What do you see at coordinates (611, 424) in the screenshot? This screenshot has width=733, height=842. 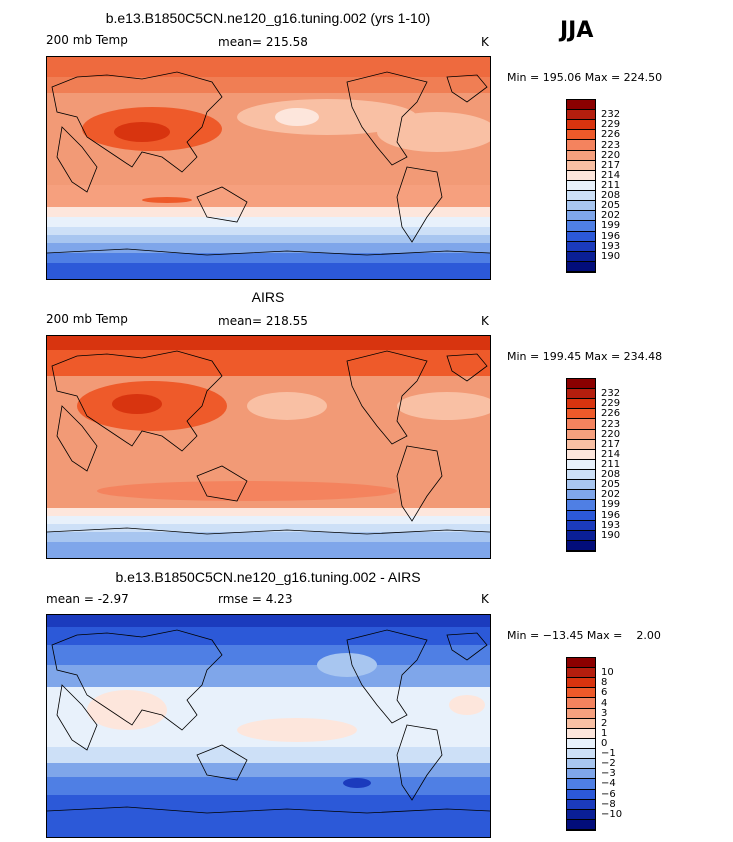 I see `colorbar-2-tick-label: 223` at bounding box center [611, 424].